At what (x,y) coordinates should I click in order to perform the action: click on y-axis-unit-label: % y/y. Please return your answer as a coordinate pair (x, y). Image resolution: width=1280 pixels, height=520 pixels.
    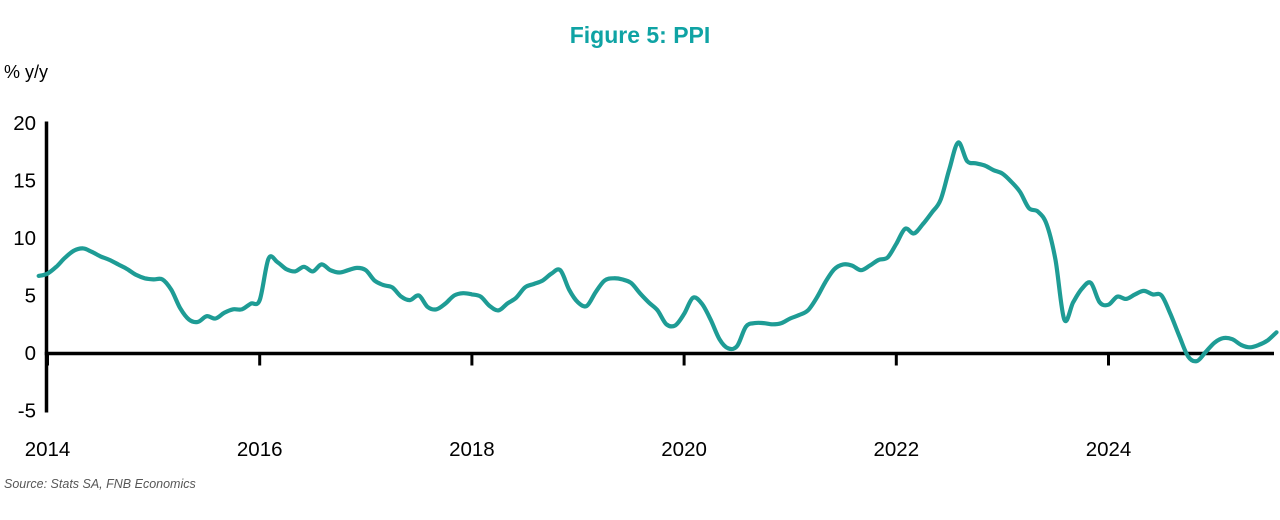
    Looking at the image, I should click on (26, 72).